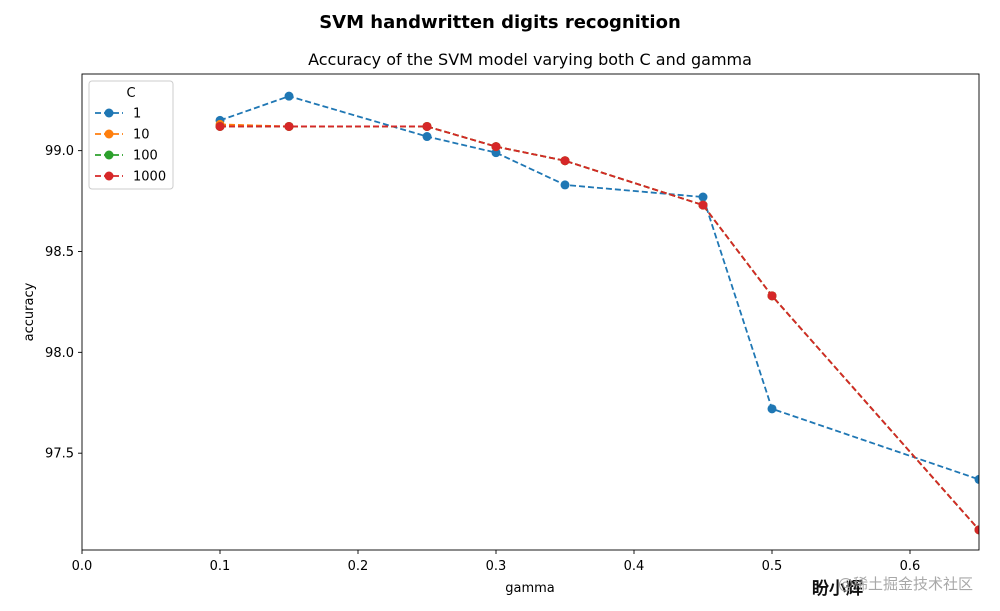 The width and height of the screenshot is (1000, 611). I want to click on legend-label-100: 100, so click(145, 156).